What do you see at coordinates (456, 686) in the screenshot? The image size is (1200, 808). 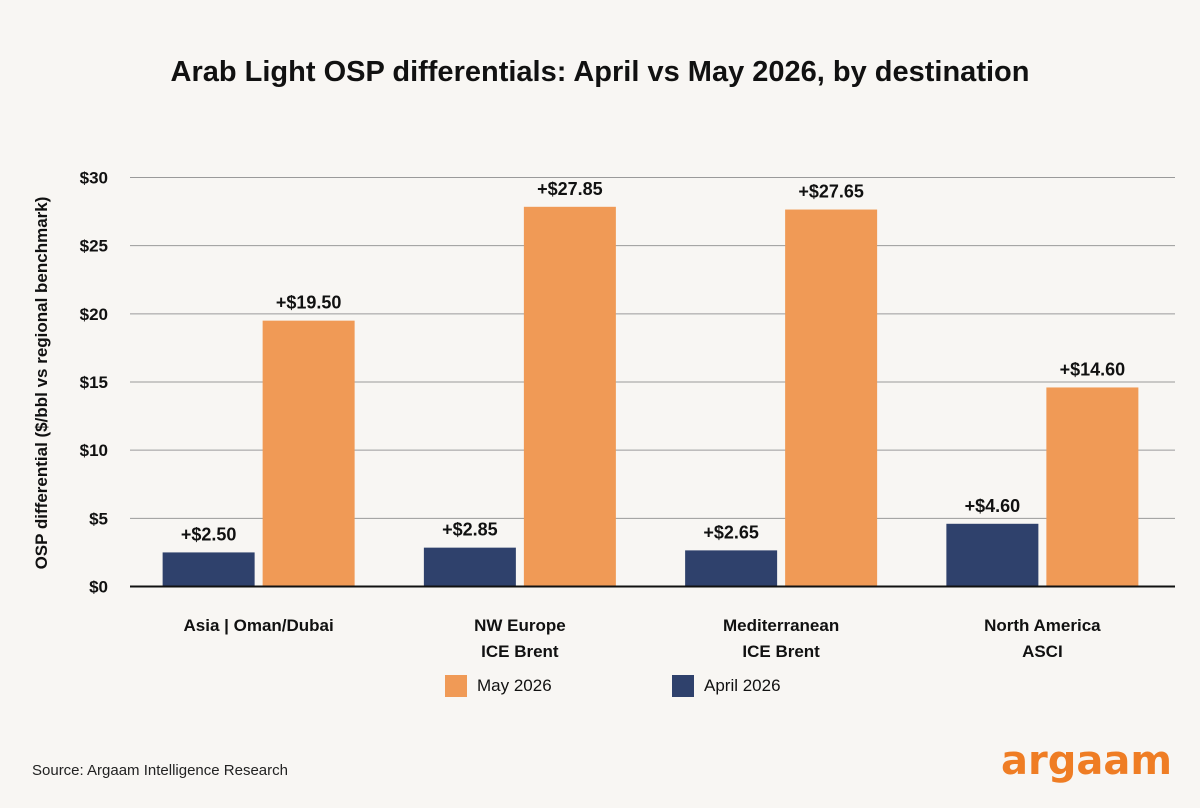 I see `legend-swatch-may` at bounding box center [456, 686].